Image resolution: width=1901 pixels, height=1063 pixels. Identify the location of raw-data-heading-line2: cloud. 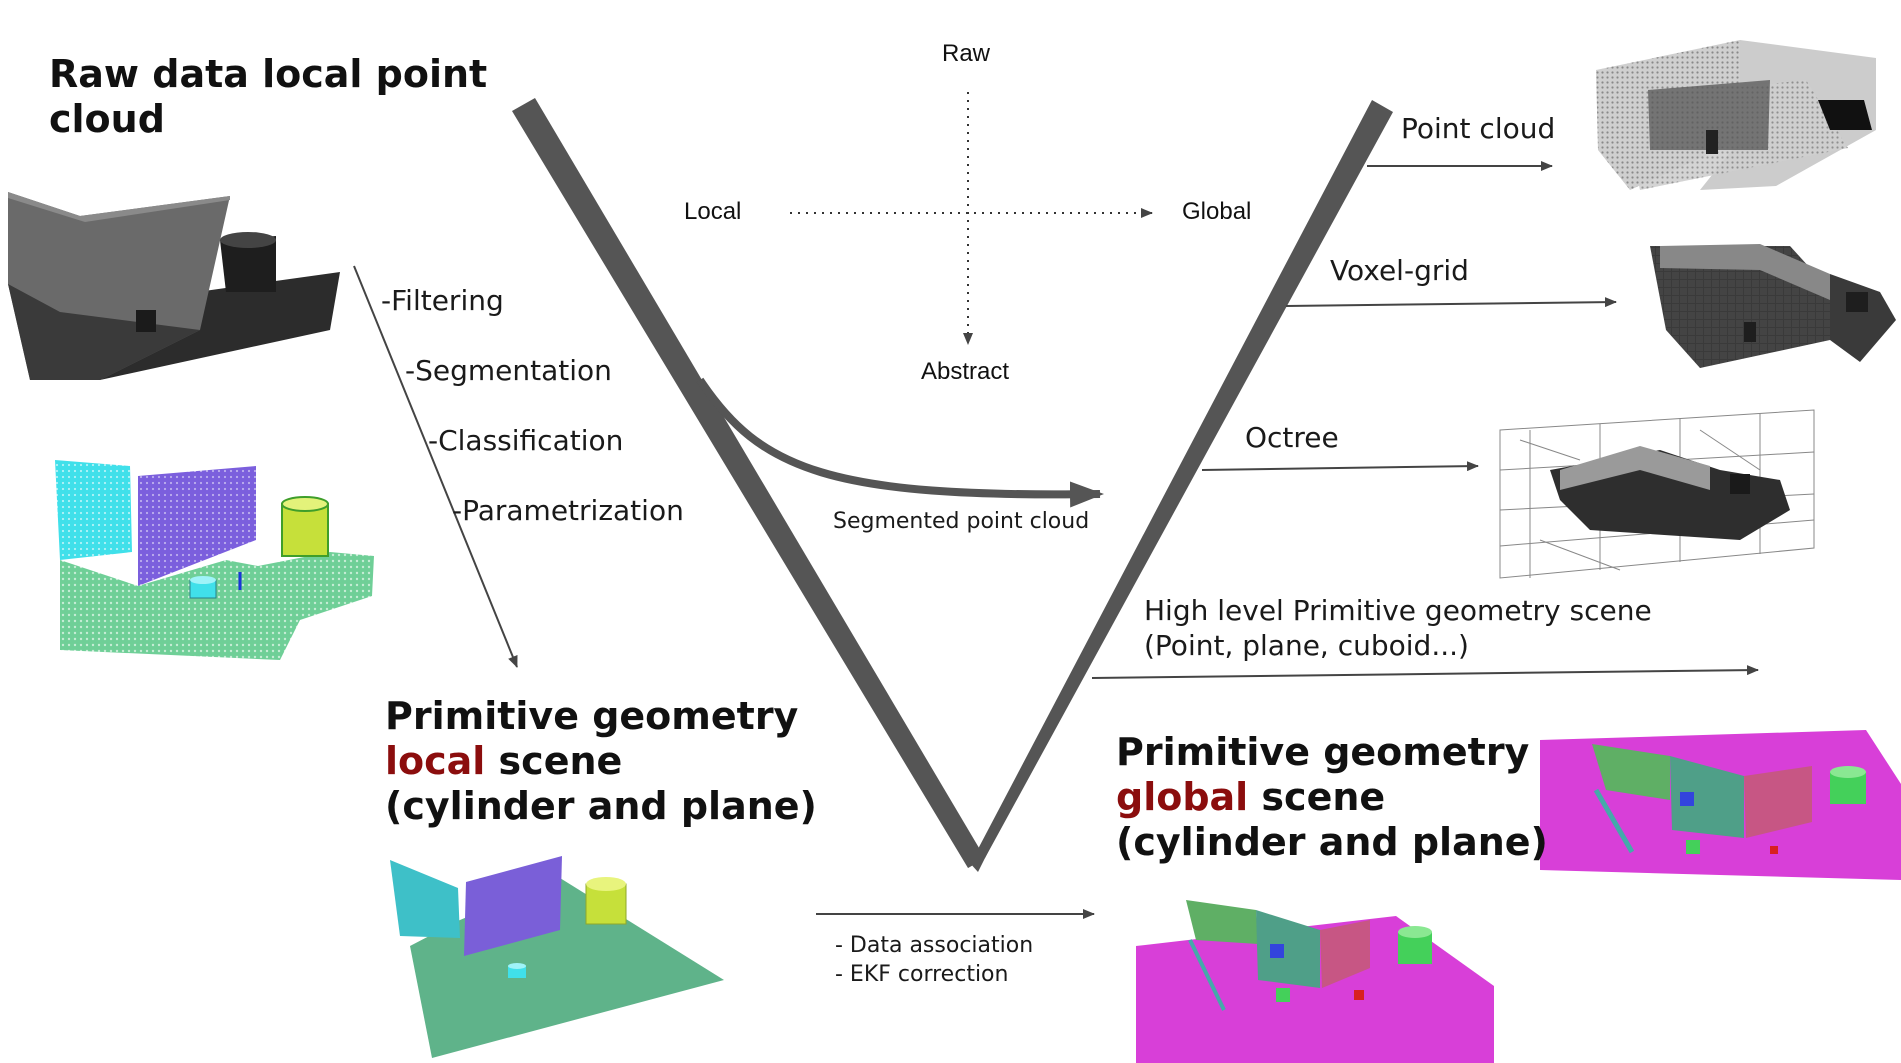
(107, 119).